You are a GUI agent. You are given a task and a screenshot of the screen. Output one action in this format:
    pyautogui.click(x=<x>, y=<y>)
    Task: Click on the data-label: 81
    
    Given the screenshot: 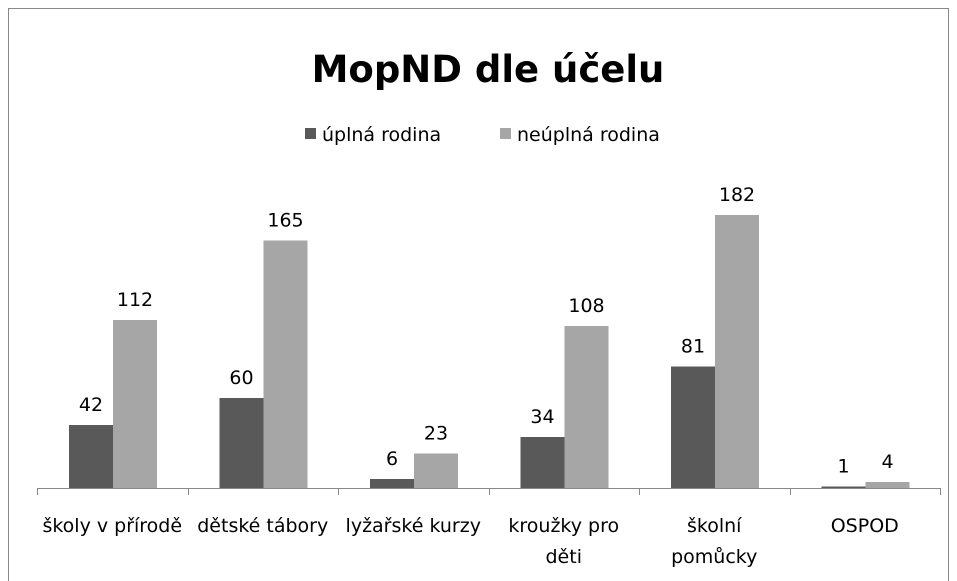 What is the action you would take?
    pyautogui.click(x=693, y=347)
    